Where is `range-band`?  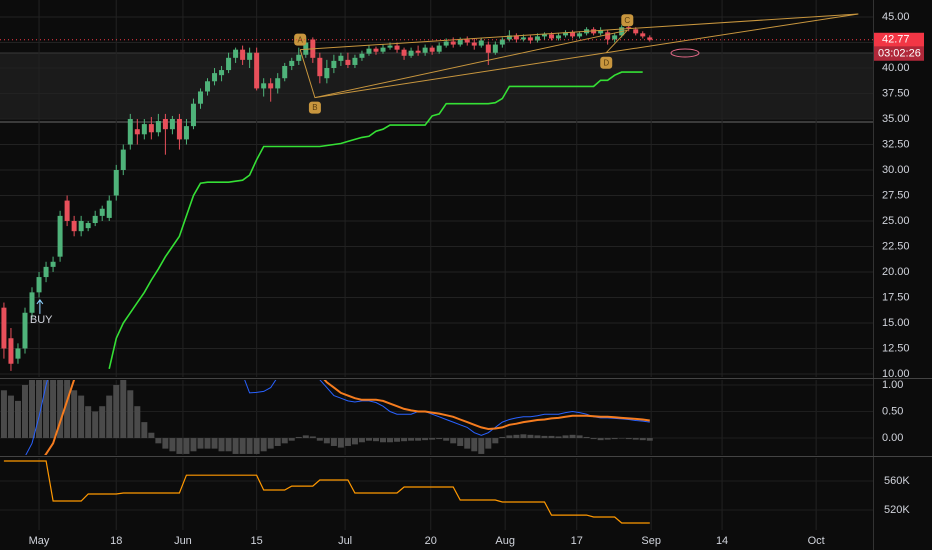
range-band is located at coordinates (436, 86).